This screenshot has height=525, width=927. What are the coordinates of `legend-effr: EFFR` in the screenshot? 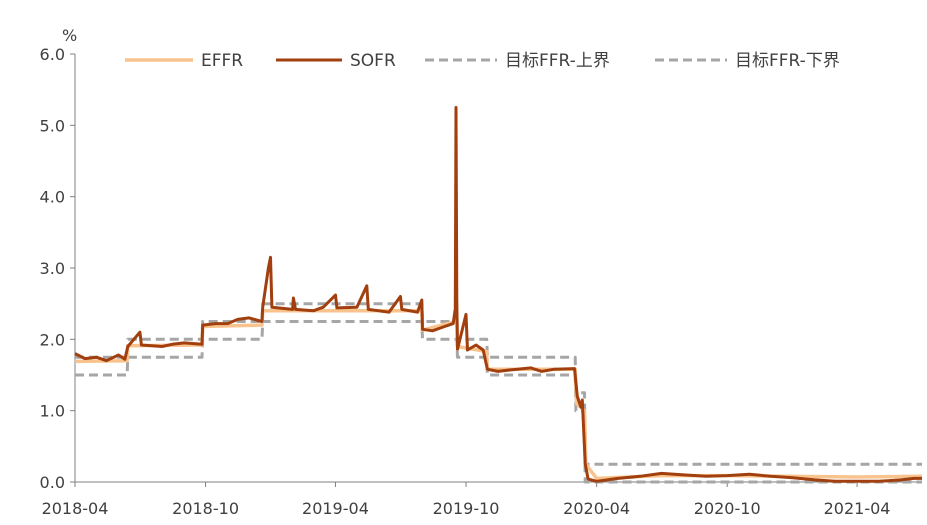 It's located at (184, 61).